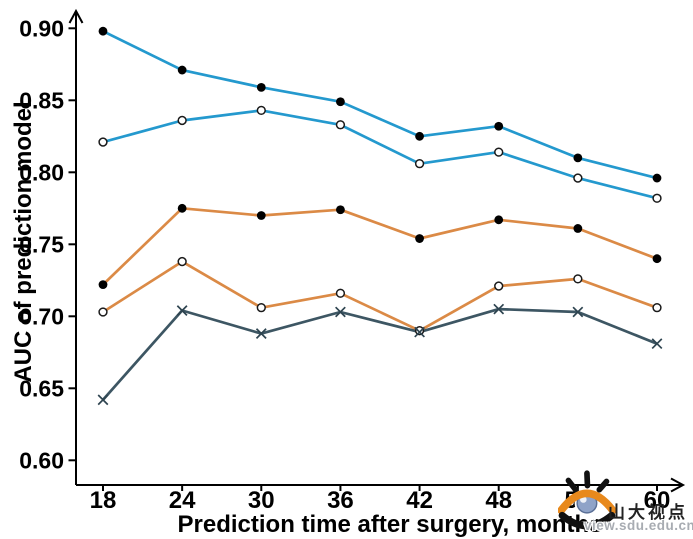 This screenshot has width=693, height=539. I want to click on watermark-site-url: view.sdu.edu.cn, so click(638, 525).